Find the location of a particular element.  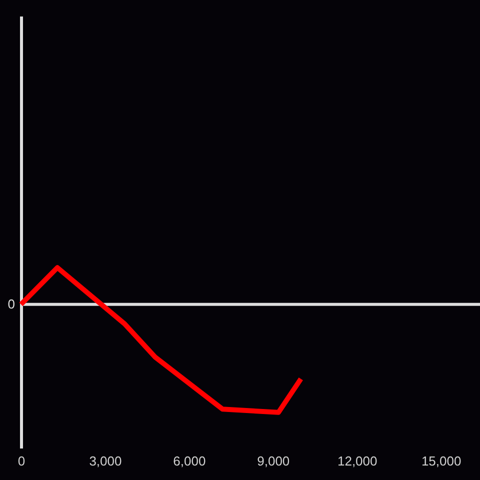

x-tick-label: 15,000 is located at coordinates (441, 461).